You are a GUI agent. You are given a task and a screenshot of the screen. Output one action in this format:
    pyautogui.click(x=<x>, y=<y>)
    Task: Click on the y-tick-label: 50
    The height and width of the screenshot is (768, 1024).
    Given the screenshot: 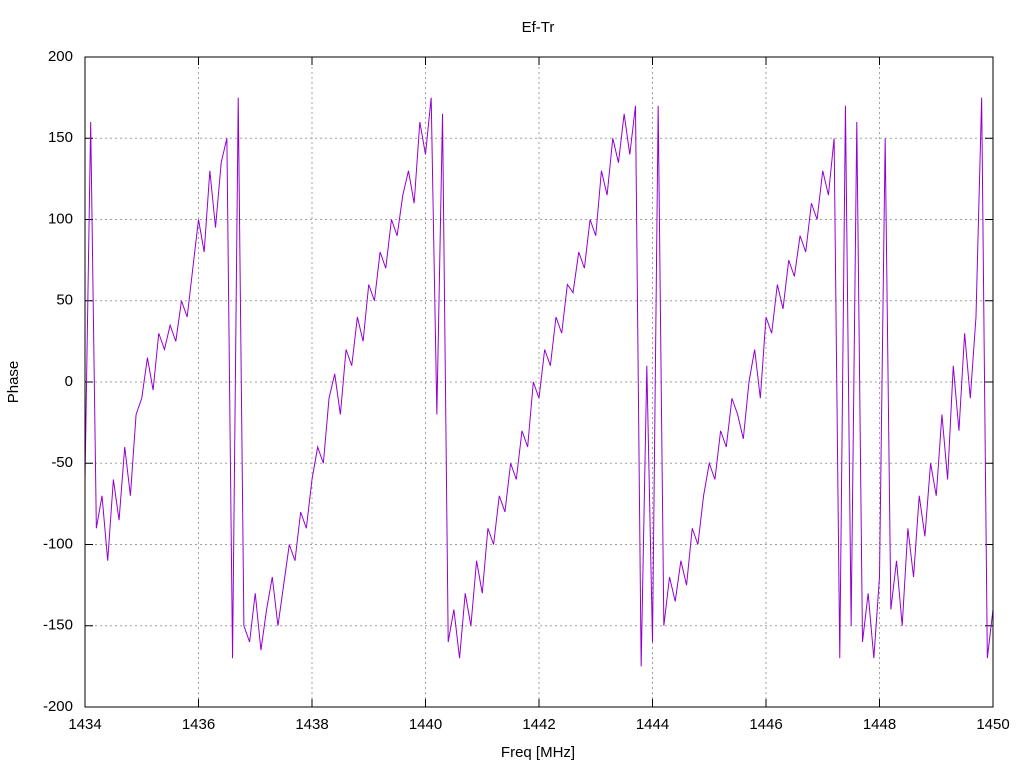 What is the action you would take?
    pyautogui.click(x=64, y=300)
    